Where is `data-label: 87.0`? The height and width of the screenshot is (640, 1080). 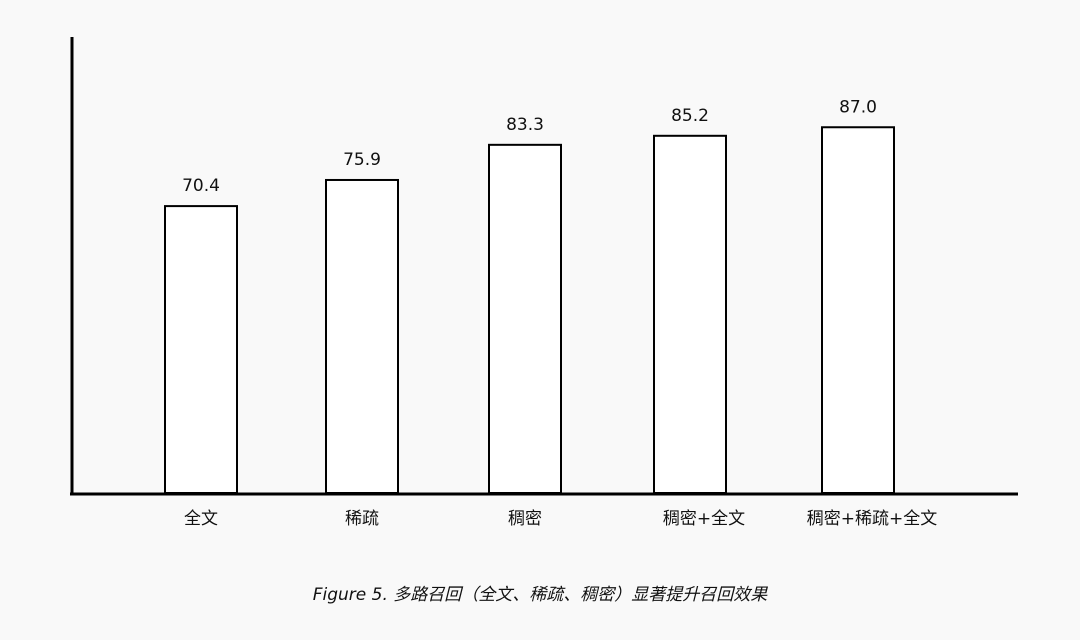
data-label: 87.0 is located at coordinates (858, 107).